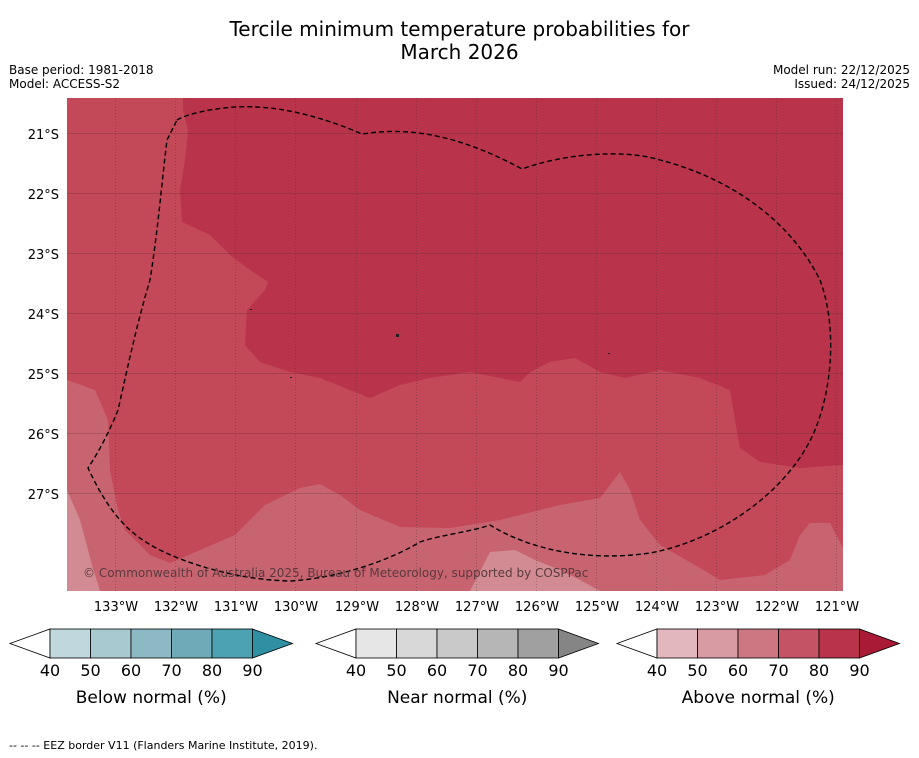  What do you see at coordinates (841, 70) in the screenshot?
I see `model-run: Model run: 22/12/2025` at bounding box center [841, 70].